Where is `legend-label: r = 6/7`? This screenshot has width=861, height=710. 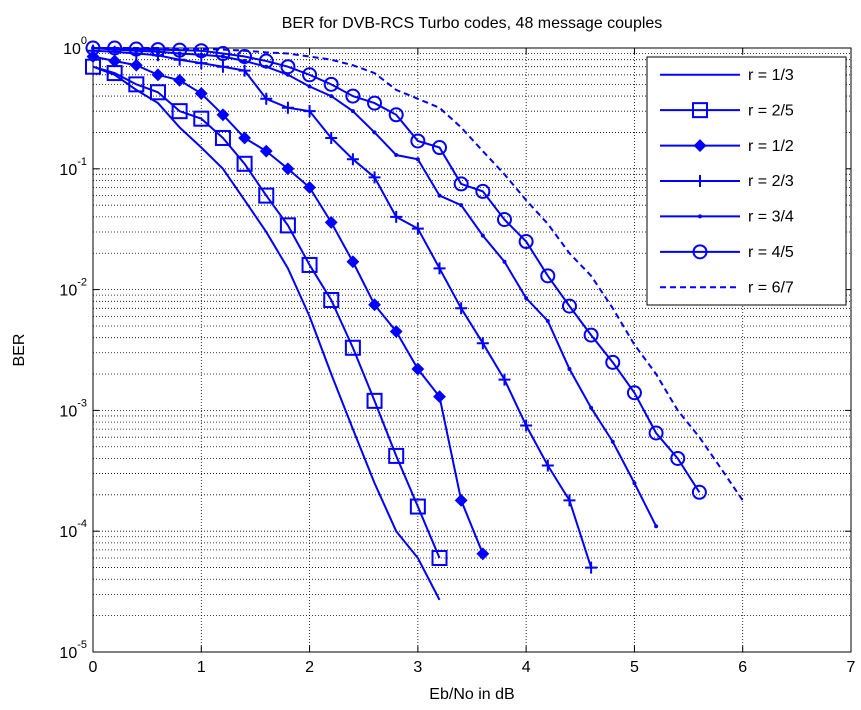
legend-label: r = 6/7 is located at coordinates (771, 288).